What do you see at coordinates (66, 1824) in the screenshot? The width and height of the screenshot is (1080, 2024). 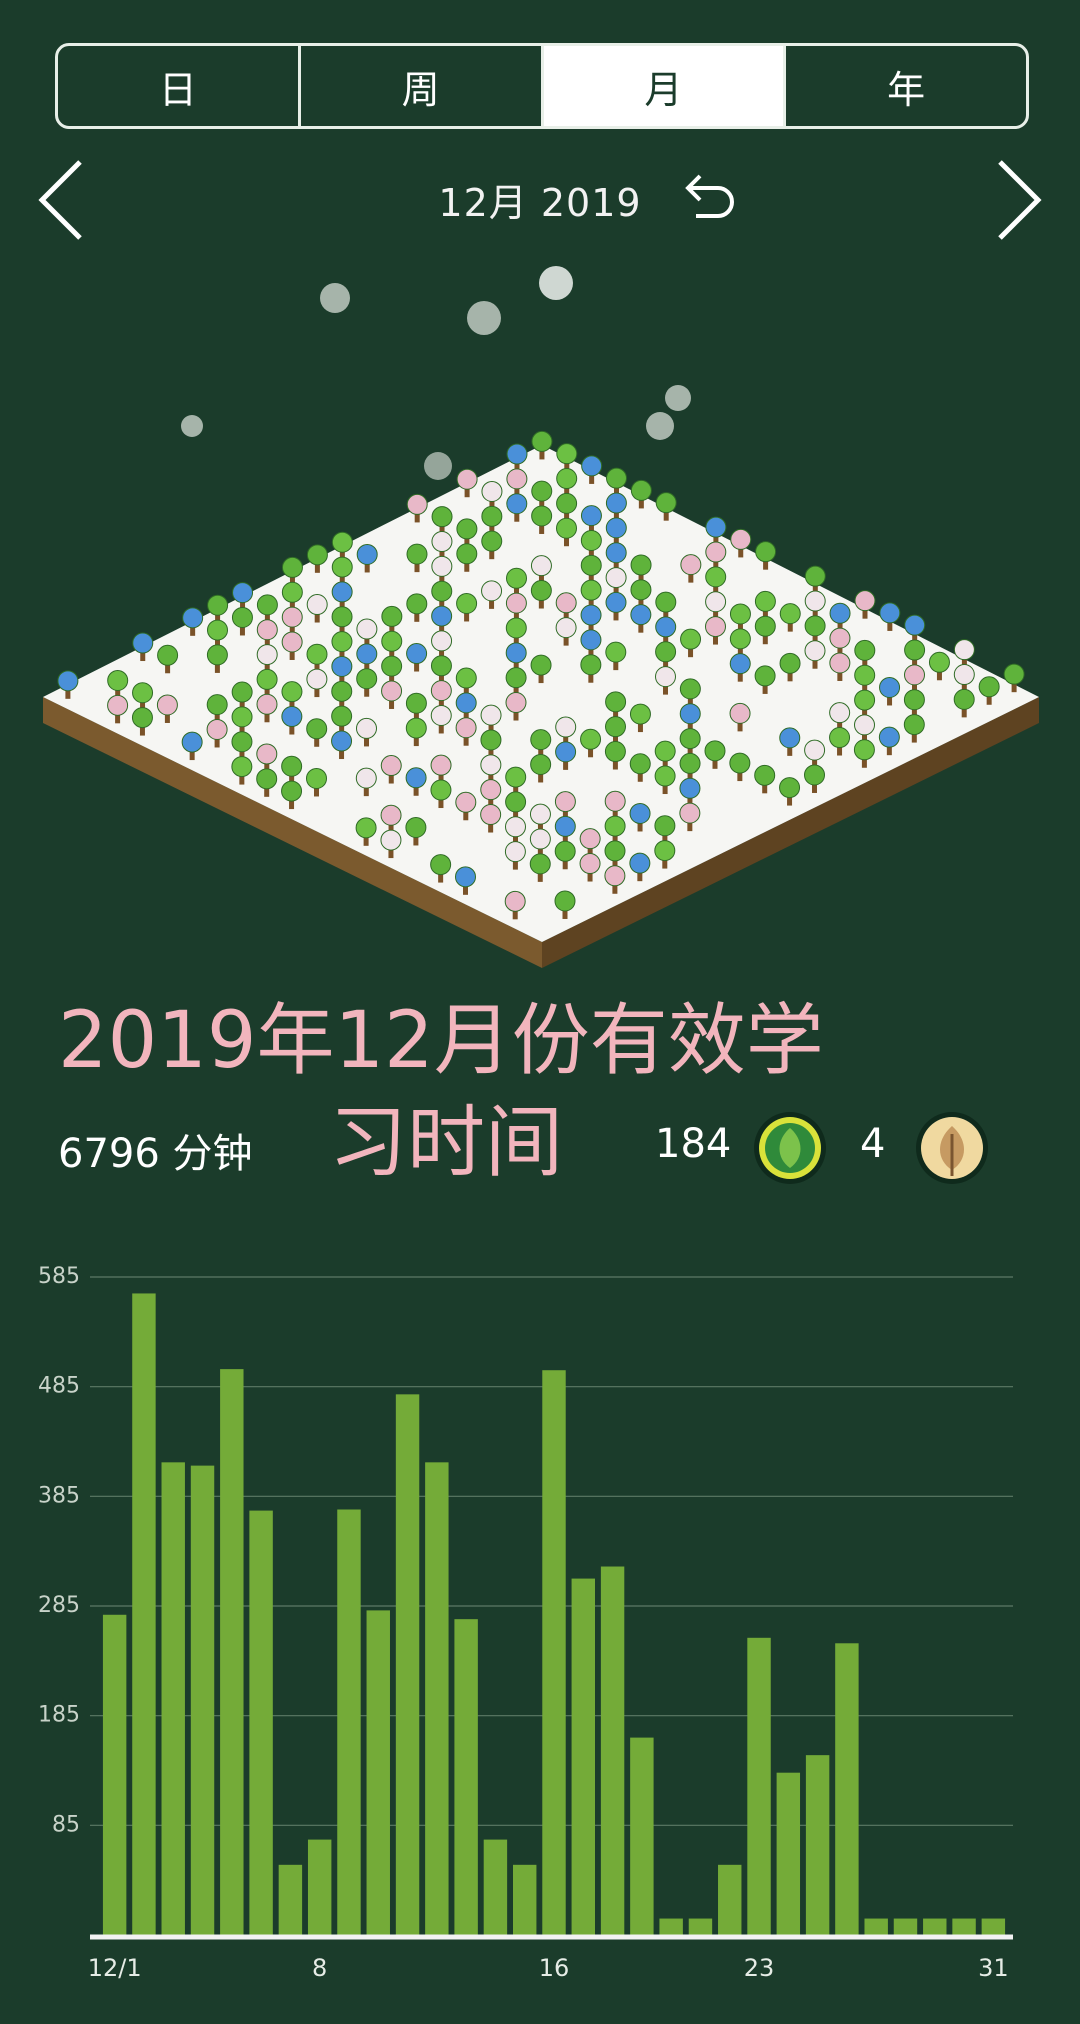 I see `y-tick-label: 85` at bounding box center [66, 1824].